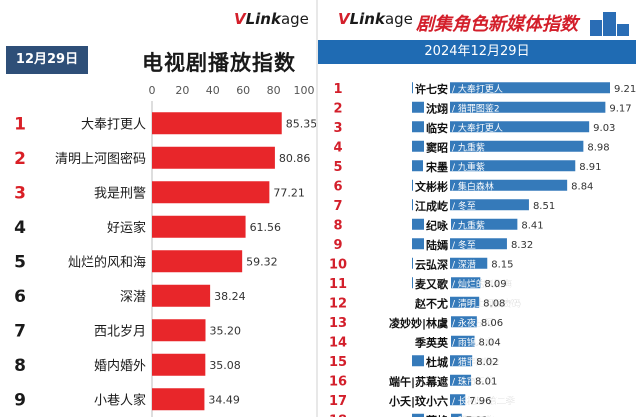 Image resolution: width=636 pixels, height=417 pixels. Describe the element at coordinates (497, 24) in the screenshot. I see `chart-title: 剧集角色新媒体指数` at that location.